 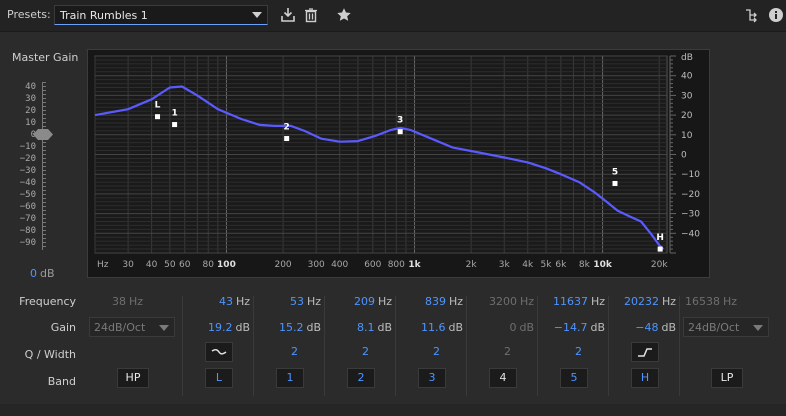 I want to click on band-toggle-4: 4, so click(x=503, y=378).